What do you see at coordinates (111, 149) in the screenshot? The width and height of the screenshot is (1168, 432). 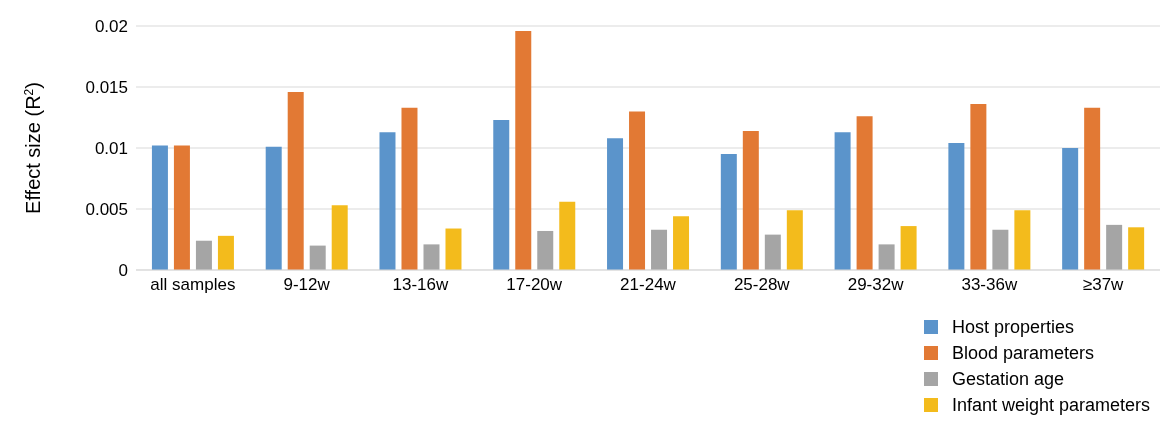 I see `y-tick-label: 0.01` at bounding box center [111, 149].